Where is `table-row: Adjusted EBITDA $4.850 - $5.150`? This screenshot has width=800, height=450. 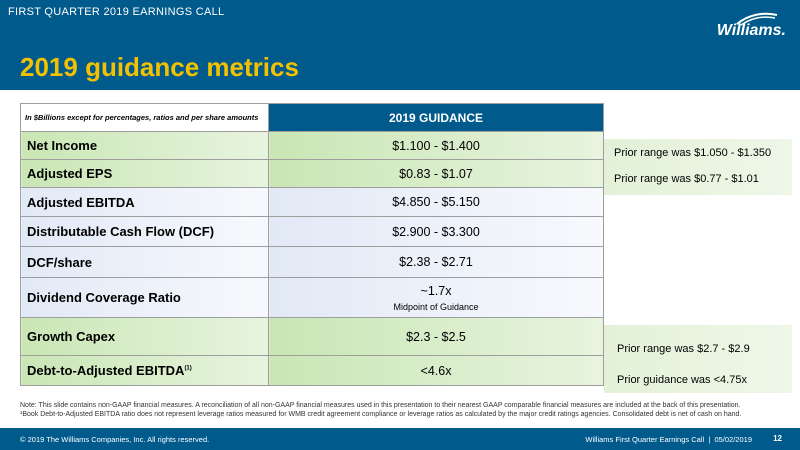 table-row: Adjusted EBITDA $4.850 - $5.150 is located at coordinates (312, 202).